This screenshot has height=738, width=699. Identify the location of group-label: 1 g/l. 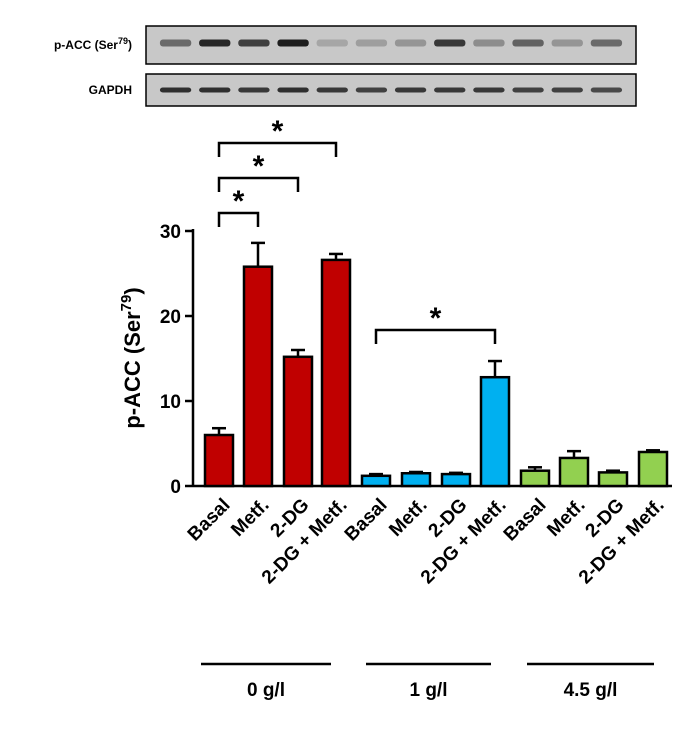
(428, 690).